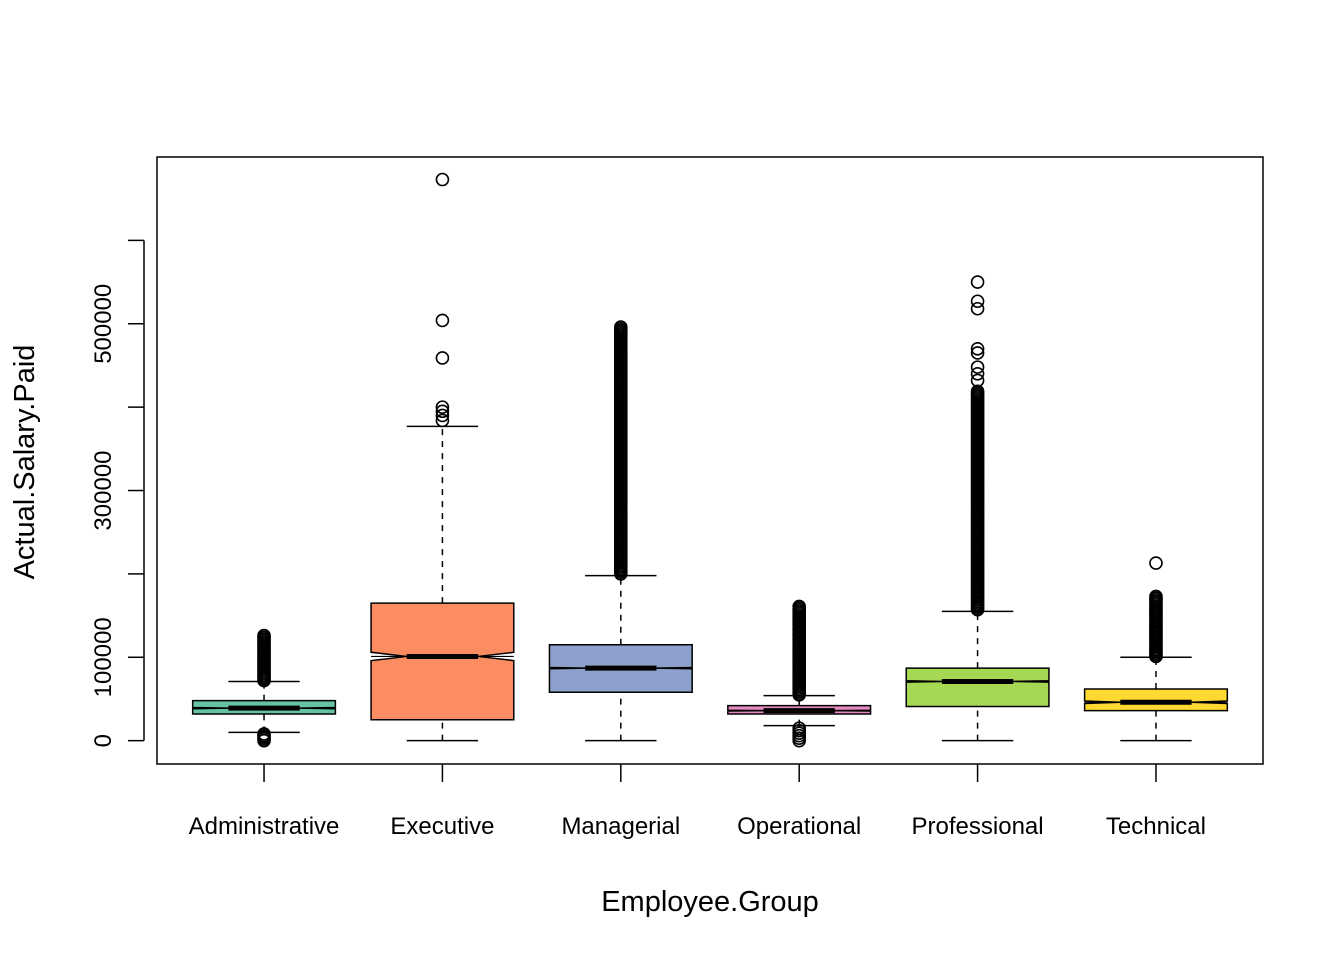 Image resolution: width=1344 pixels, height=960 pixels. What do you see at coordinates (25, 462) in the screenshot?
I see `y-axis-title: Actual.Salary.Paid` at bounding box center [25, 462].